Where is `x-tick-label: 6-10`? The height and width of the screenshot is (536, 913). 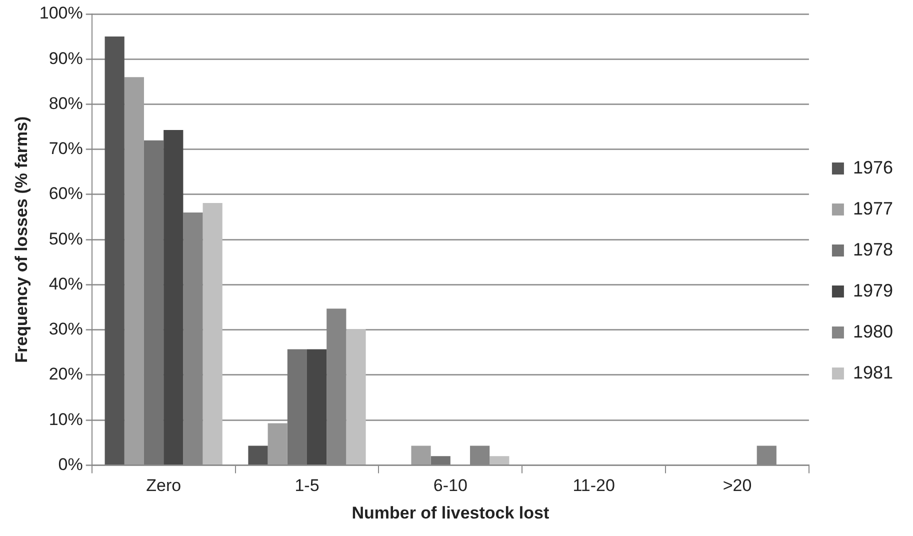 x-tick-label: 6-10 is located at coordinates (450, 486).